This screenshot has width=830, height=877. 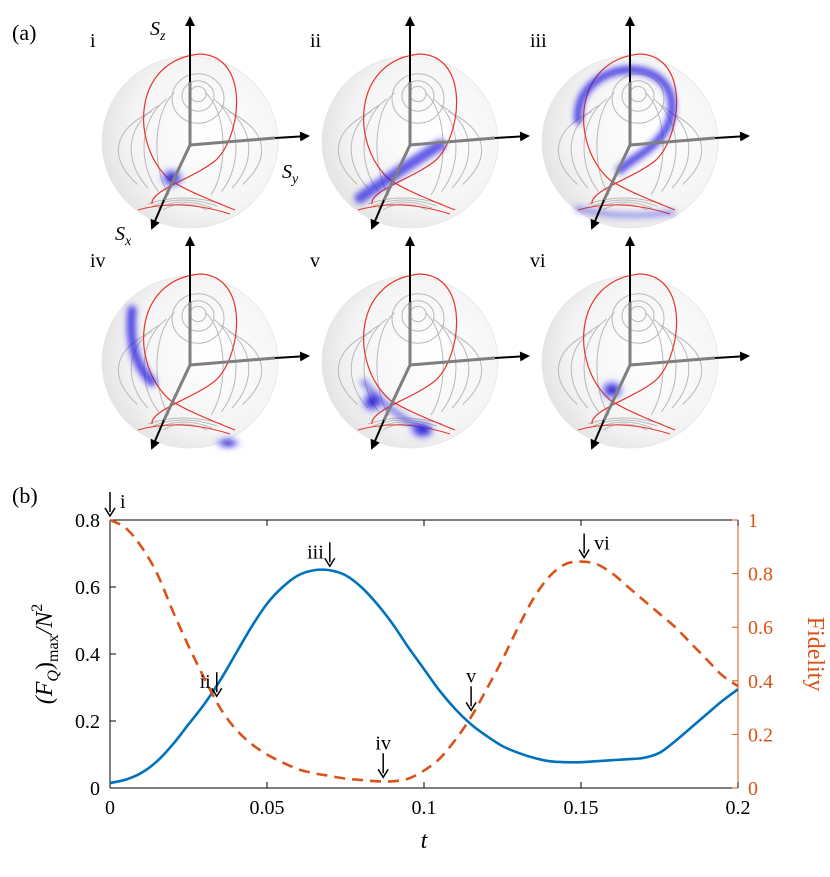 I want to click on y-tick-label-right: 0.8, so click(x=760, y=575).